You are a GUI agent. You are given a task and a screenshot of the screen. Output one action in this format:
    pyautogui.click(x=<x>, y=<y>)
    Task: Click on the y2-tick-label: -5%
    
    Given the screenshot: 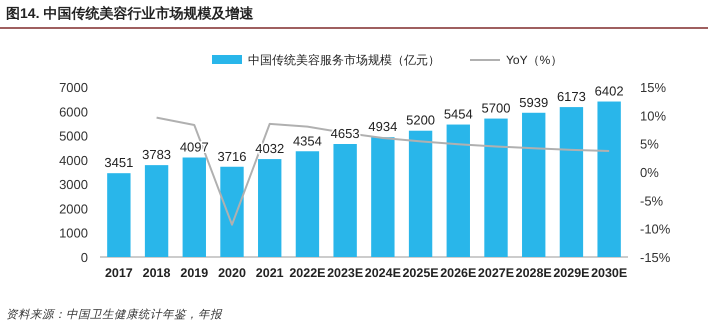 What is the action you would take?
    pyautogui.click(x=652, y=200)
    